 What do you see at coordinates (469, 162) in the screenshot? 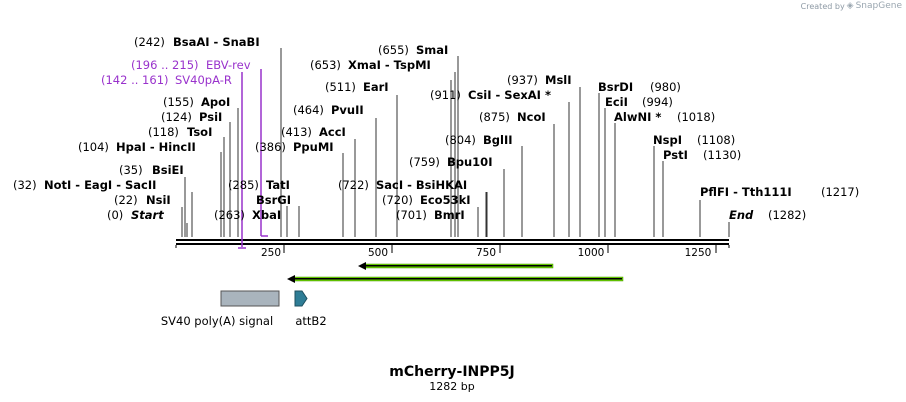
I see `site-name: Bpu10I` at bounding box center [469, 162].